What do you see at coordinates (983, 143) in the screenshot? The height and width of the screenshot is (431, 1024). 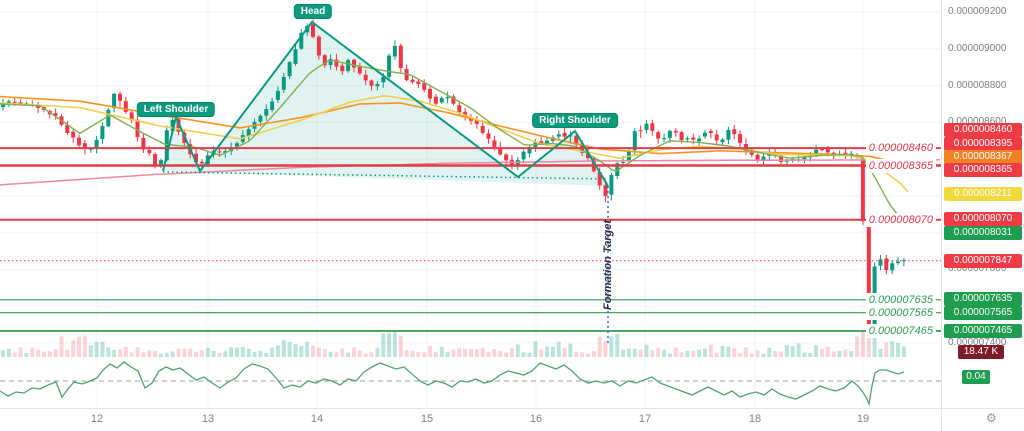 I see `axis-value-badge: 0.000008395` at bounding box center [983, 143].